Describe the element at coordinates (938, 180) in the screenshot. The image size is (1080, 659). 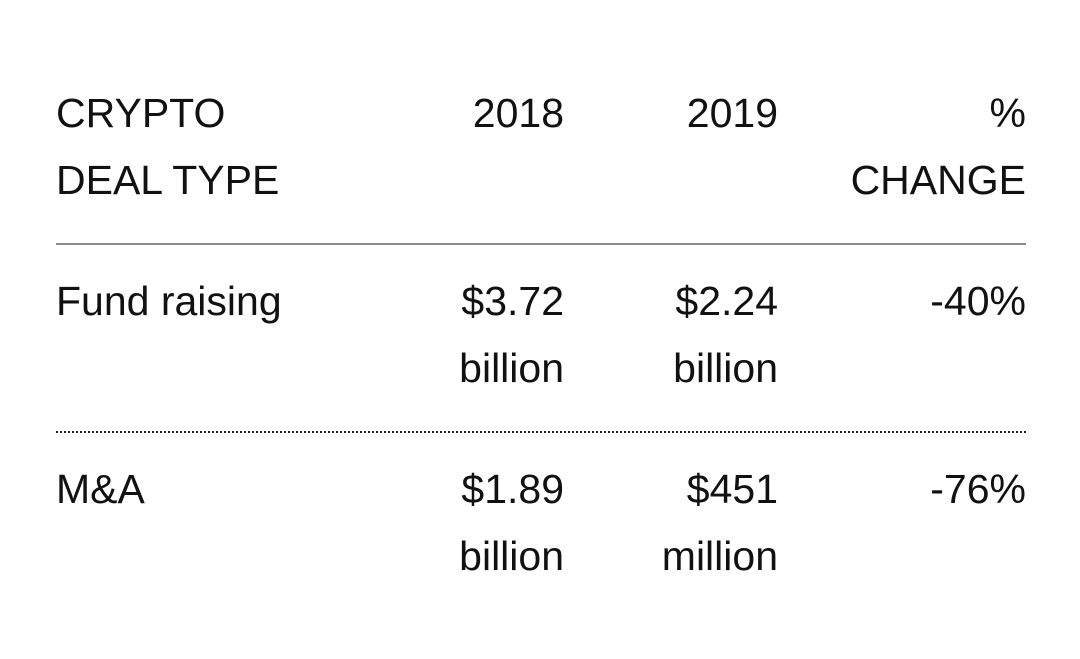
I see `column-header-percent-change-line-2: CHANGE` at that location.